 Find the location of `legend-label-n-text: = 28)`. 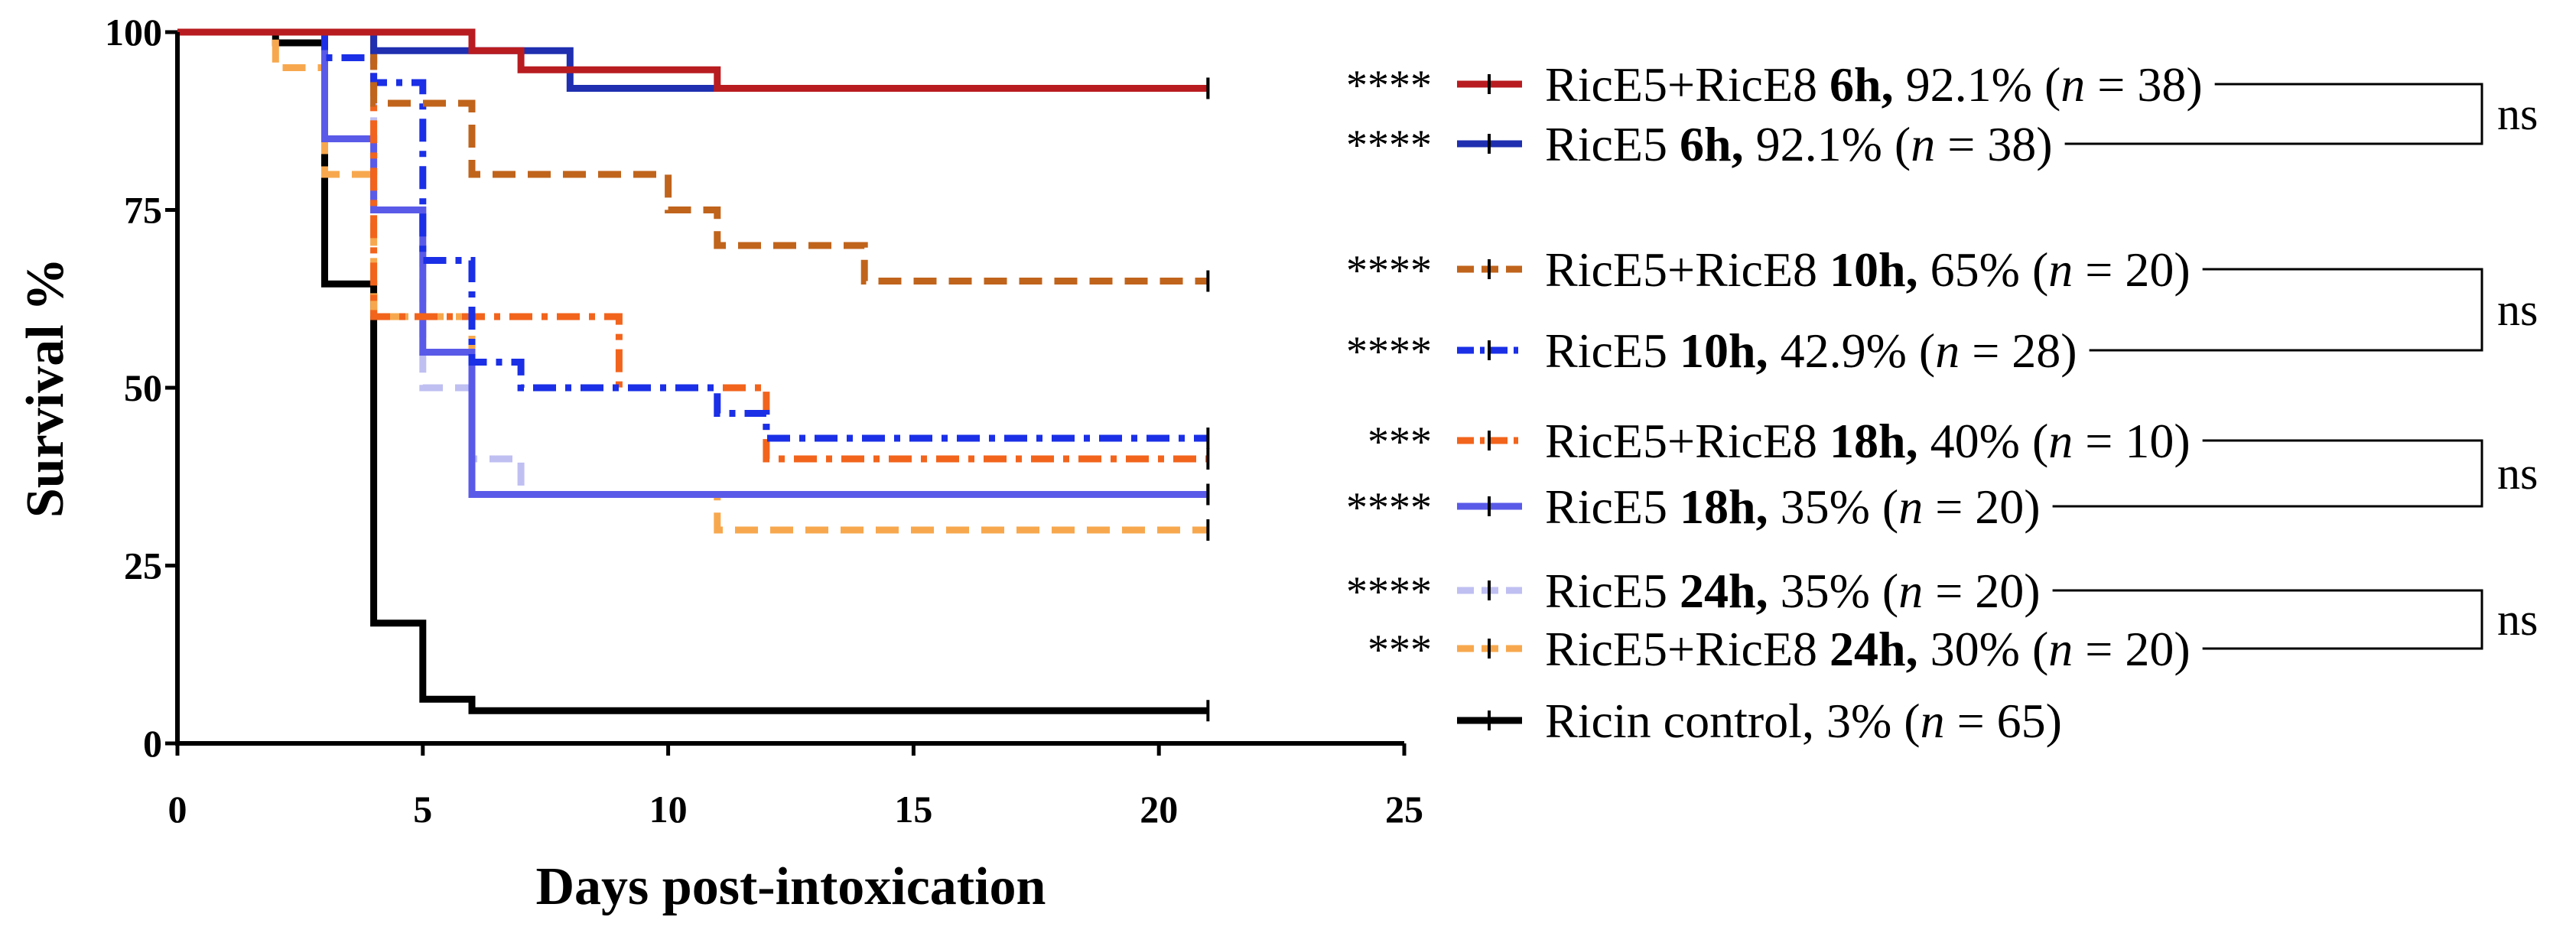

legend-label-n-text: = 28) is located at coordinates (2018, 351).